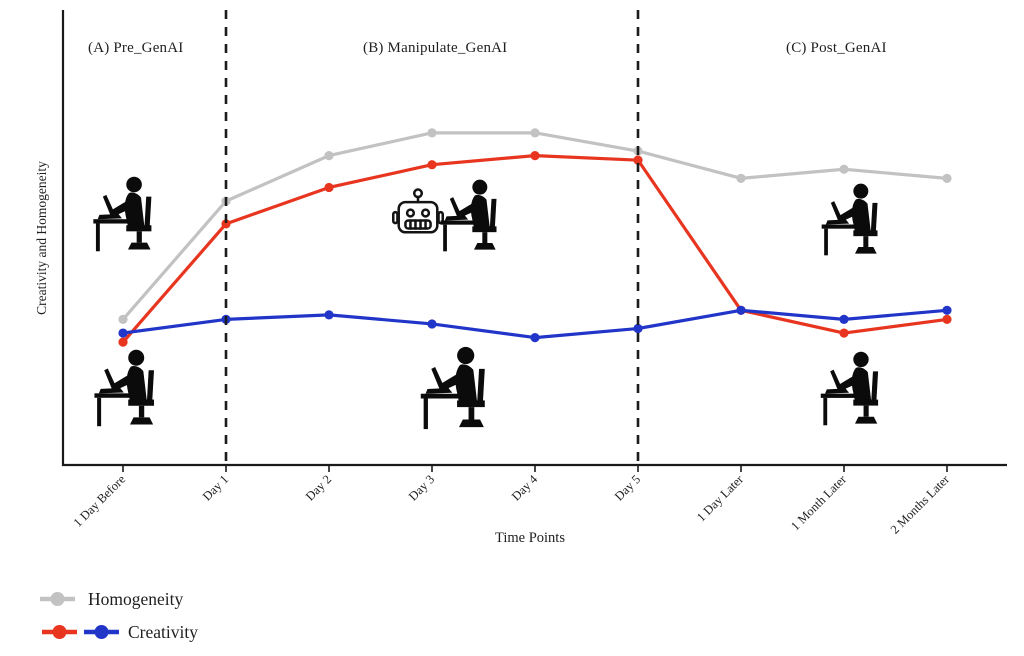 Image resolution: width=1024 pixels, height=656 pixels. I want to click on x-tick-label: Day 5, so click(627, 487).